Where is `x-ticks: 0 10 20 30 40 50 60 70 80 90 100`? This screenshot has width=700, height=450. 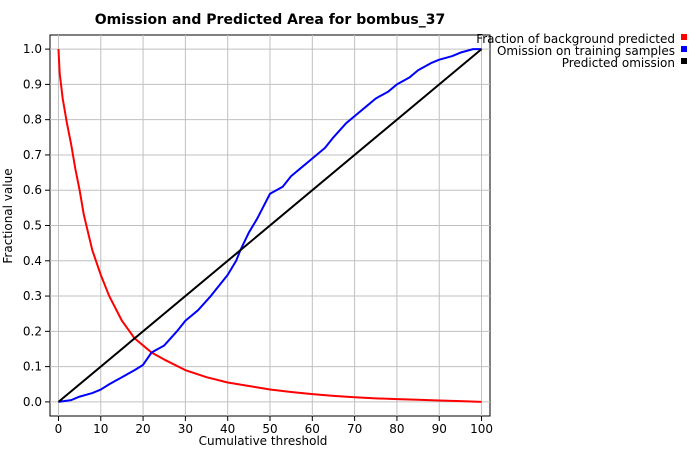
x-ticks: 0 10 20 30 40 50 60 70 80 90 100 is located at coordinates (274, 426).